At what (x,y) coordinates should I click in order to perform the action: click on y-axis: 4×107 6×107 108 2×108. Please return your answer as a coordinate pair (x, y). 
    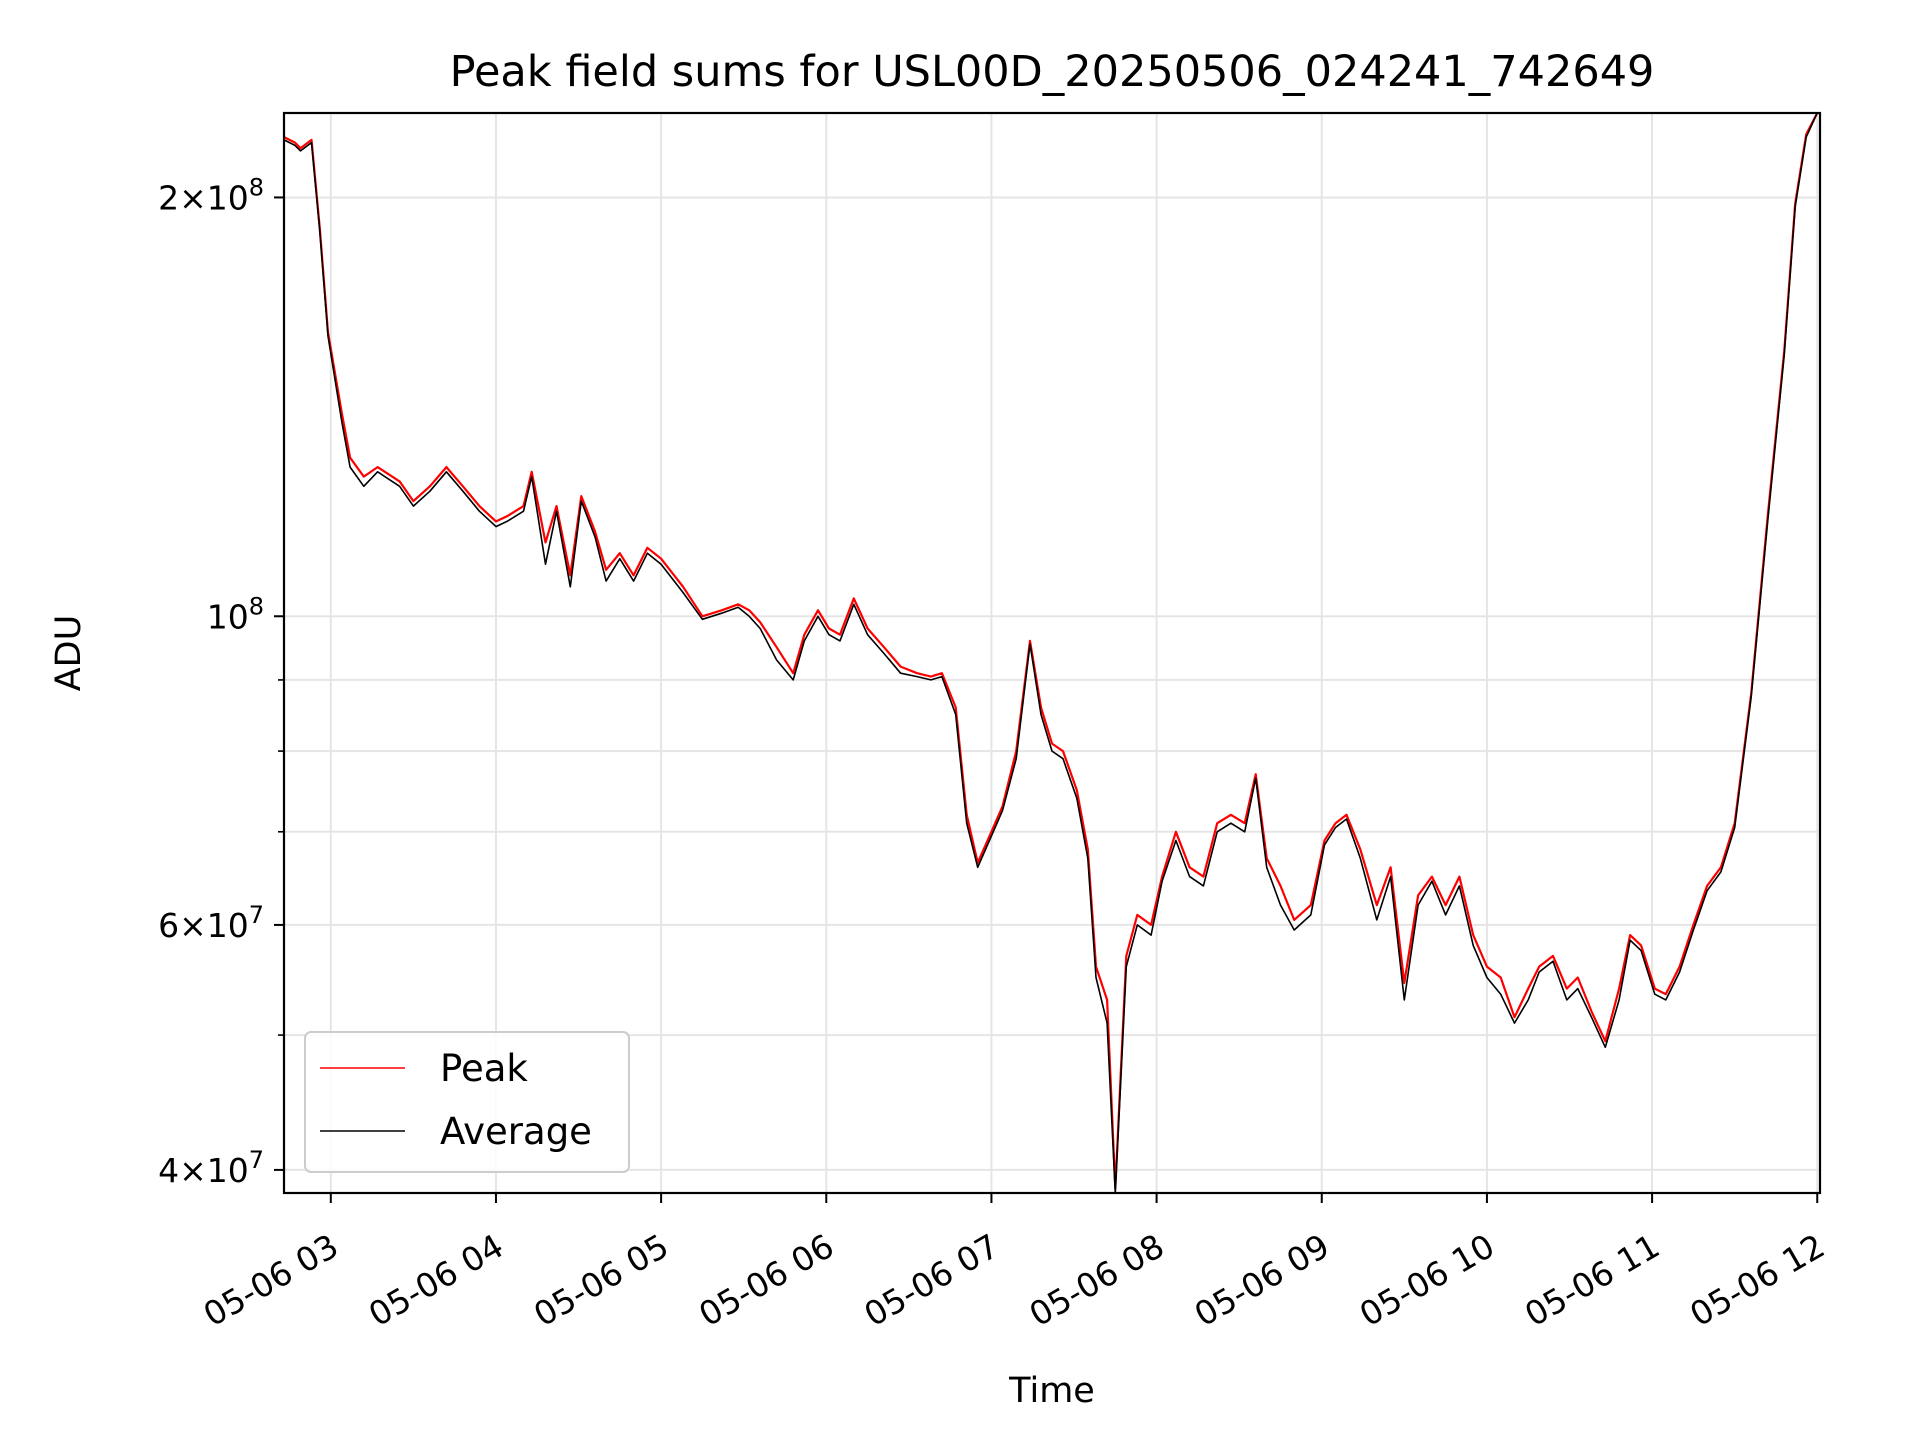
    Looking at the image, I should click on (221, 681).